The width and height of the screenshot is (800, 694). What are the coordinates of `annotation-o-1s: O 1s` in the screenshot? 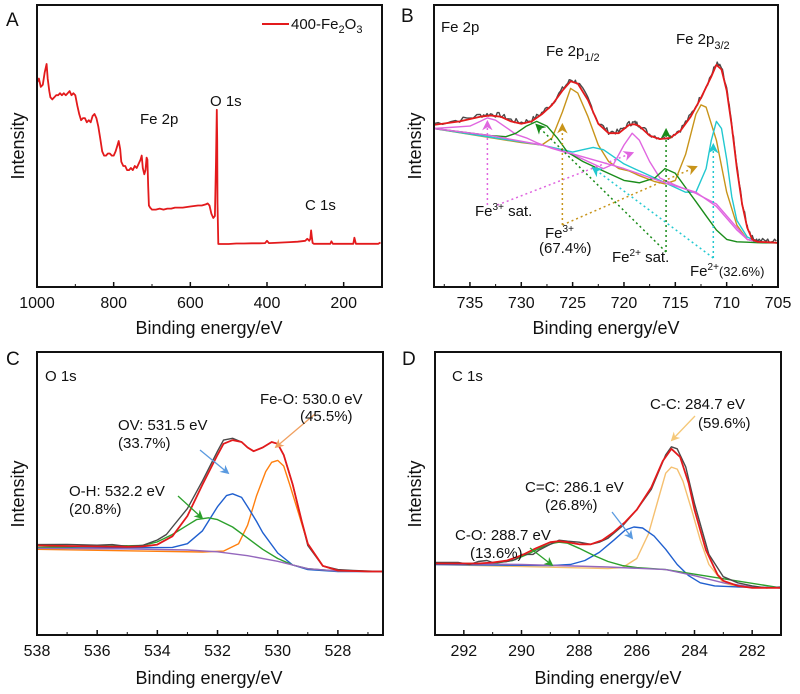 It's located at (226, 101).